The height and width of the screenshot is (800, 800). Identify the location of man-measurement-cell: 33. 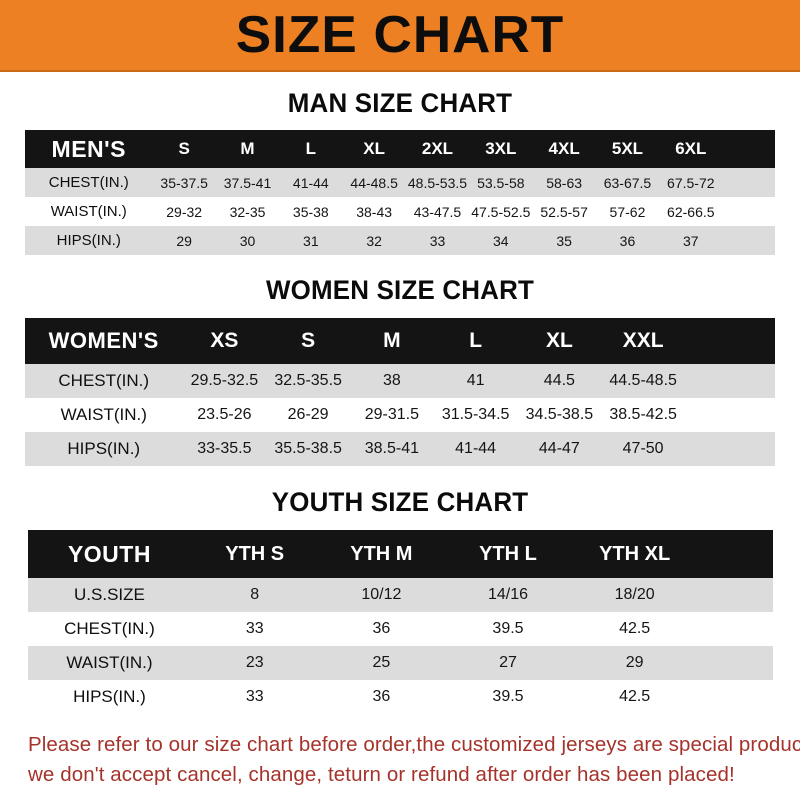
(437, 240).